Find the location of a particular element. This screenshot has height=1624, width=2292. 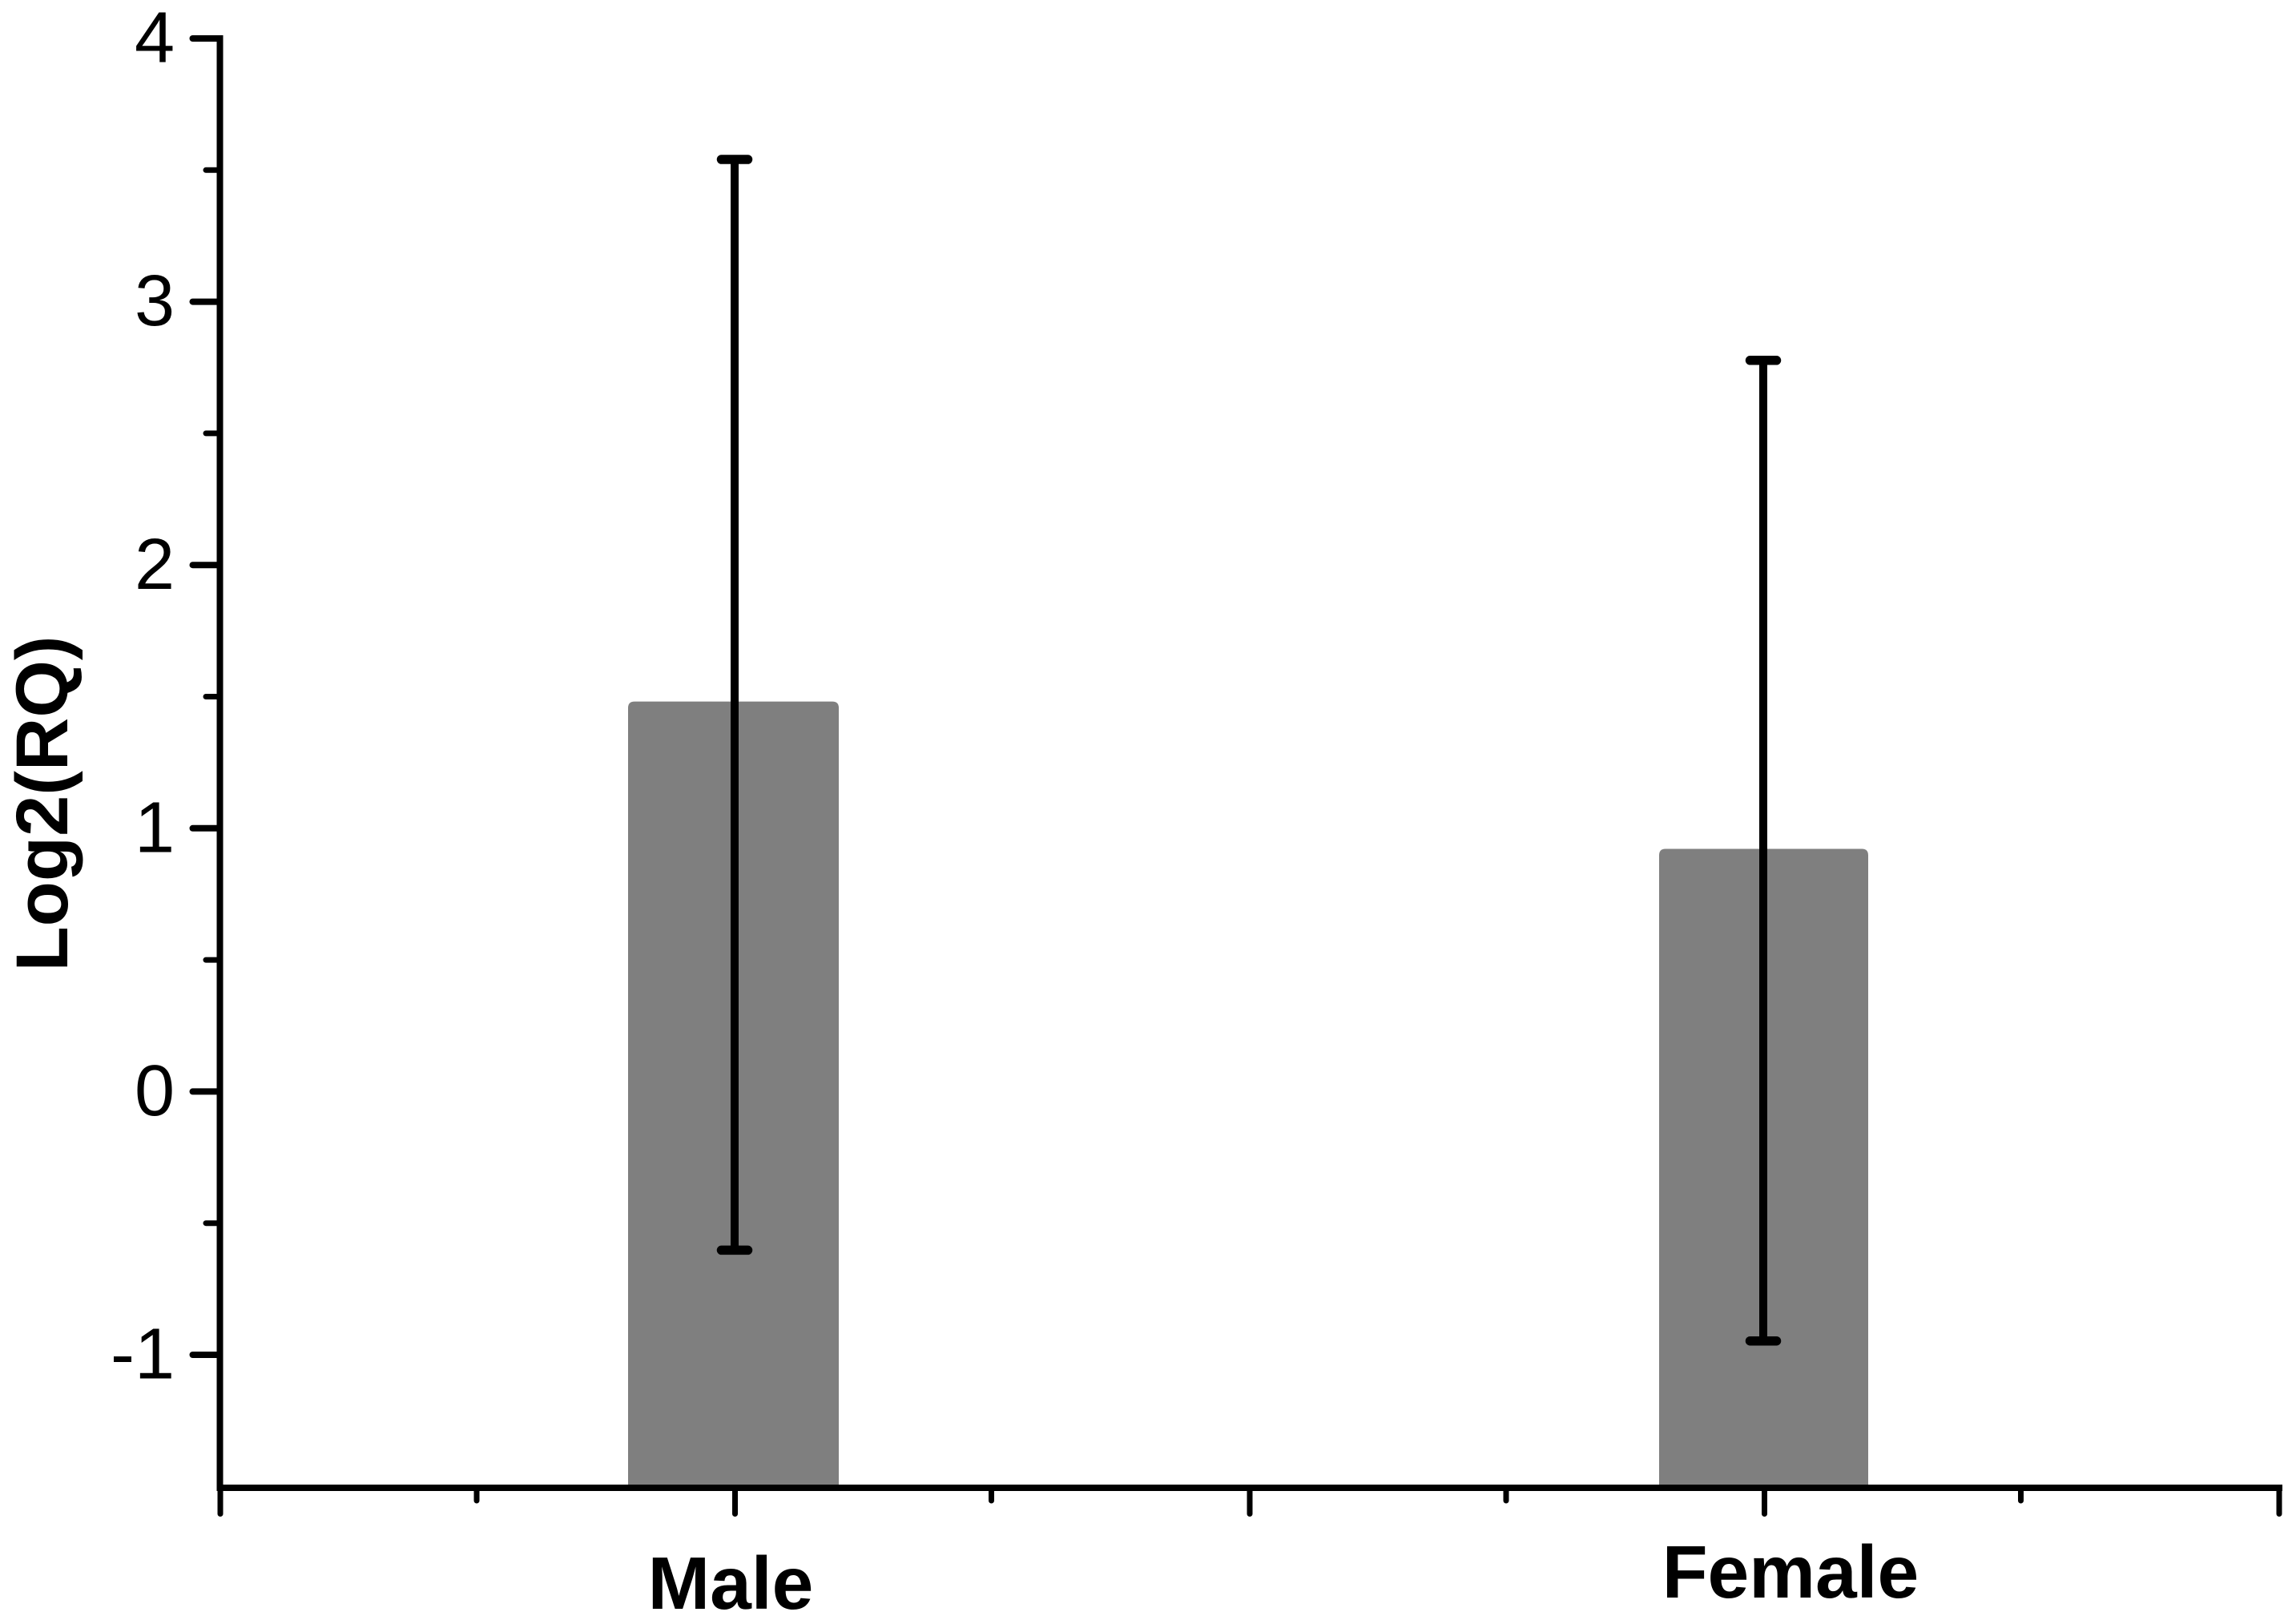

svg-text: 3 is located at coordinates (155, 301).